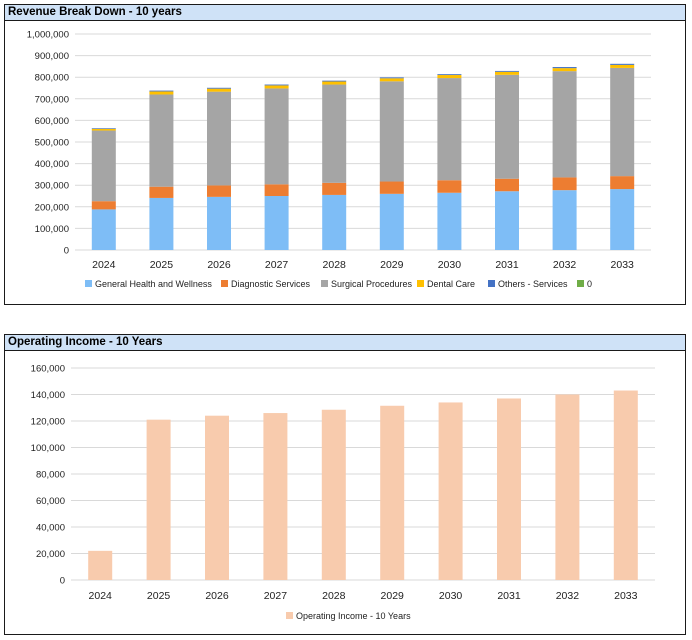 The image size is (692, 640). What do you see at coordinates (451, 596) in the screenshot?
I see `x-tick-label: 2030` at bounding box center [451, 596].